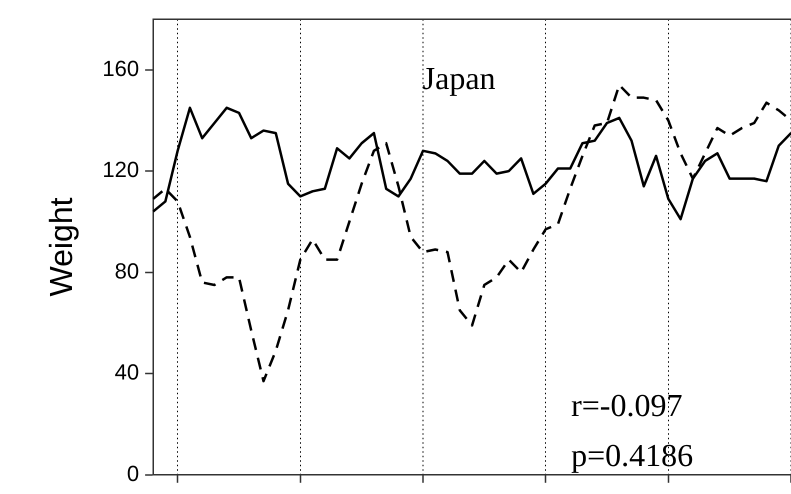 This screenshot has width=791, height=494. What do you see at coordinates (127, 271) in the screenshot?
I see `y-tick-label: 80` at bounding box center [127, 271].